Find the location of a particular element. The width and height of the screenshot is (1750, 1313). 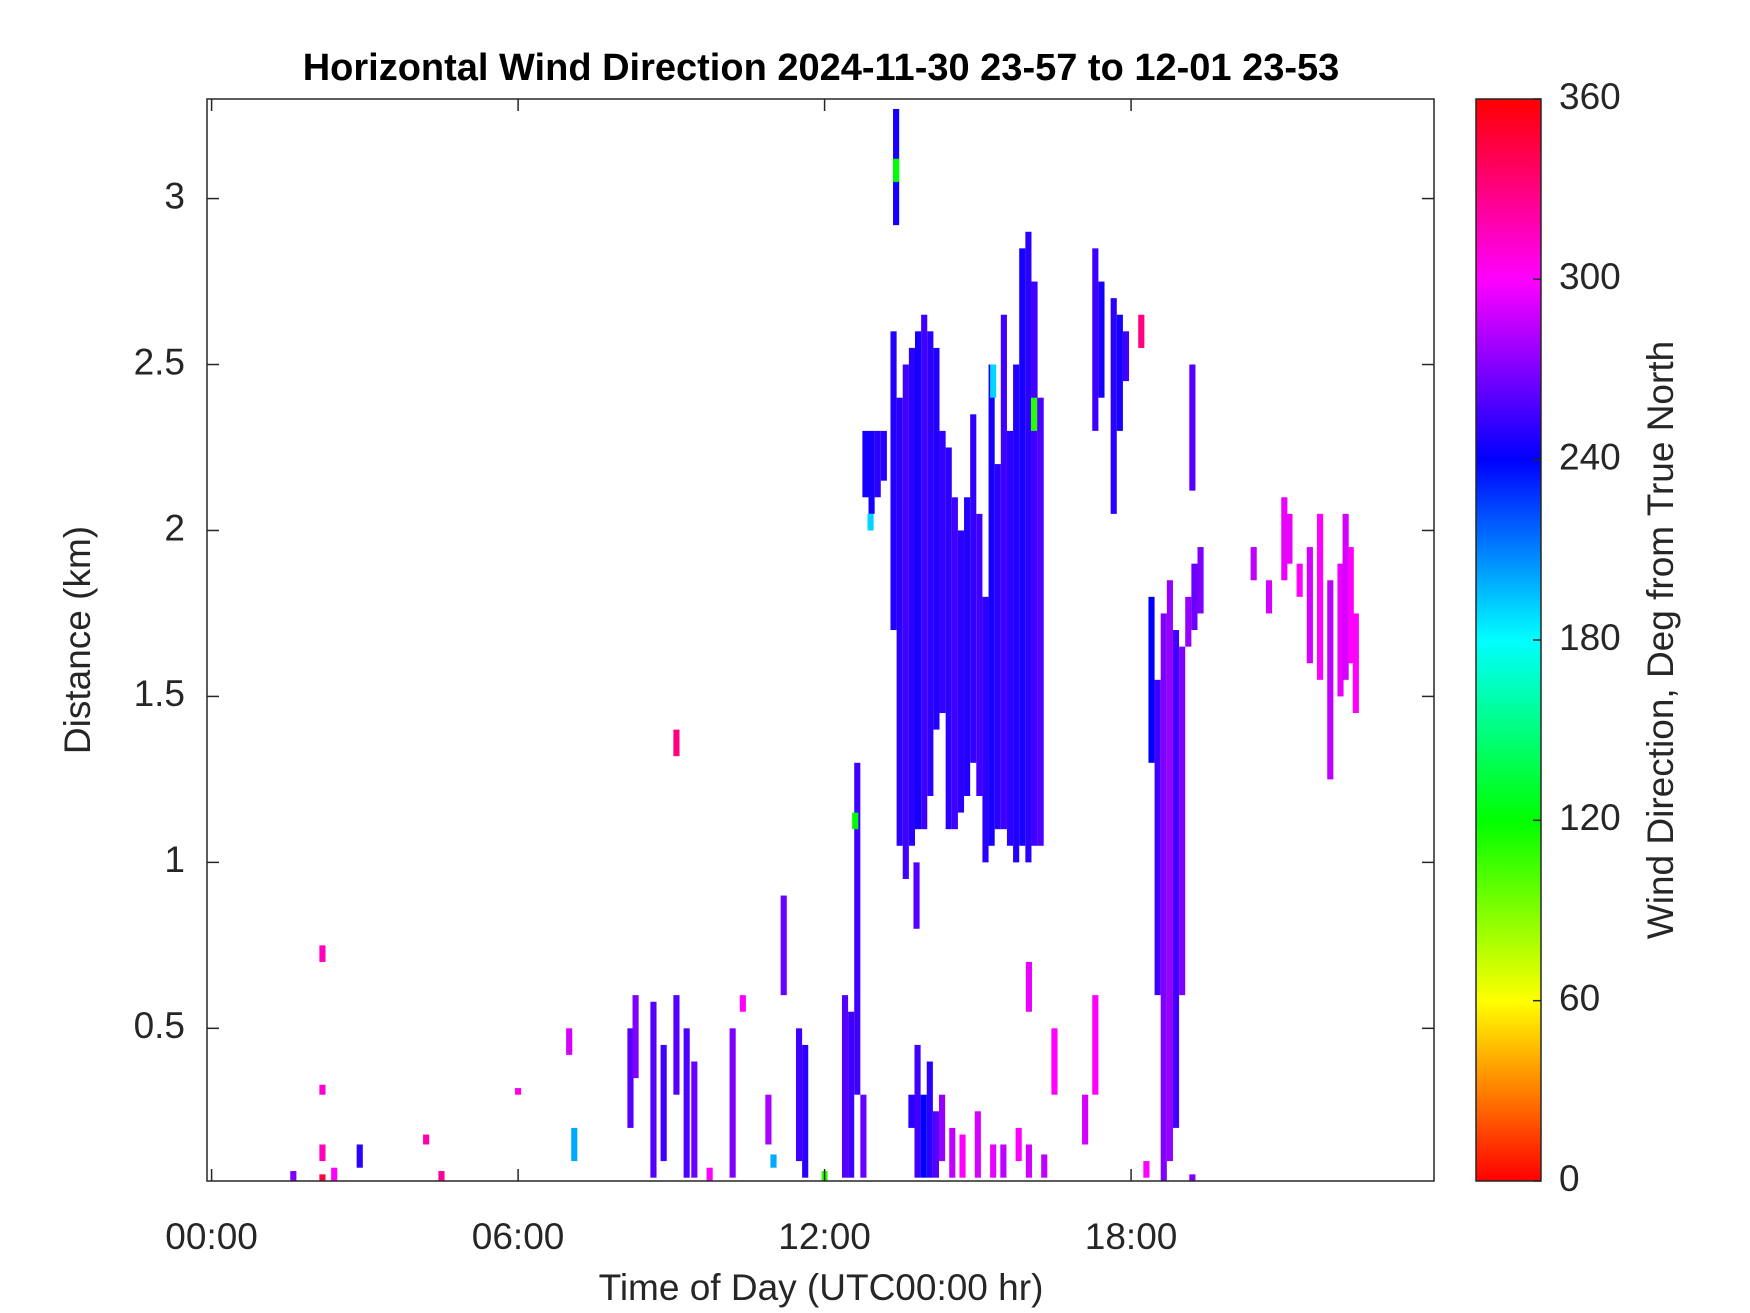

colorbar-tick-label: 240 is located at coordinates (1590, 456).